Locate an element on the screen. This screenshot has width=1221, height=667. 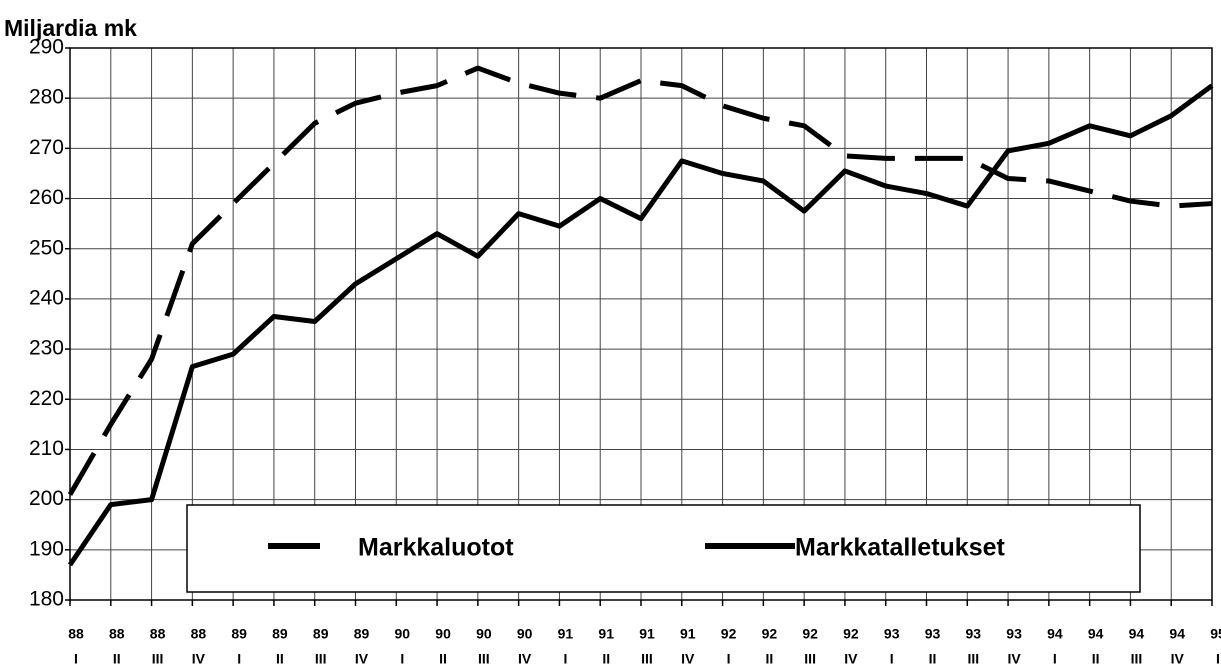
y-tick-label: 260 is located at coordinates (46, 197).